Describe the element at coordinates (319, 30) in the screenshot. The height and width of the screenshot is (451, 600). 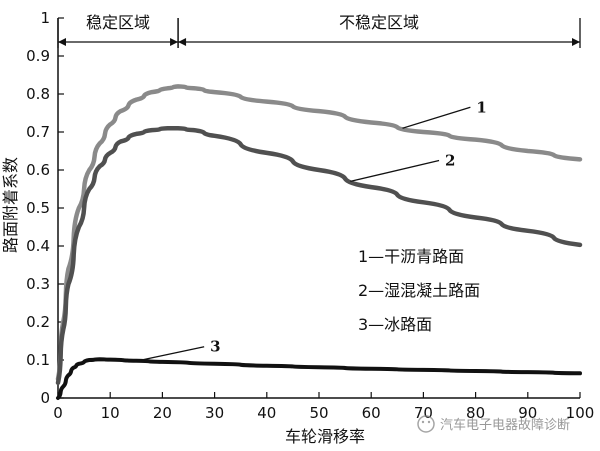
I see `region-markers: 稳定区域 不稳定区域` at that location.